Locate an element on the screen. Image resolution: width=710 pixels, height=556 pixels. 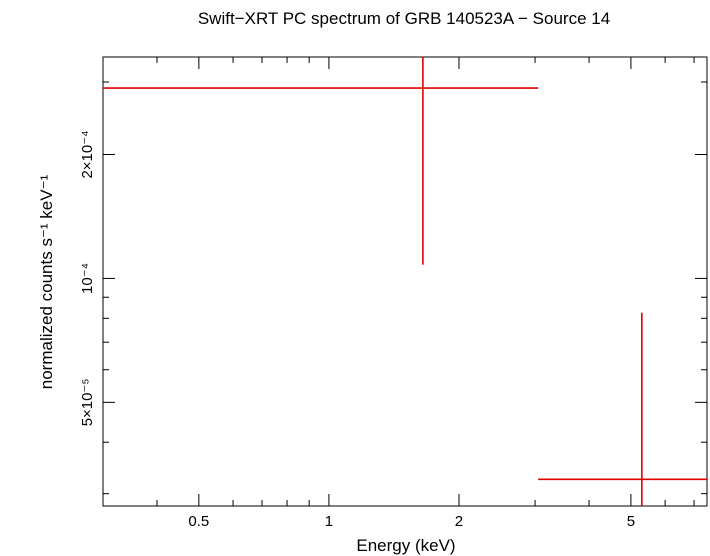
x-tick-label: 5 is located at coordinates (631, 521).